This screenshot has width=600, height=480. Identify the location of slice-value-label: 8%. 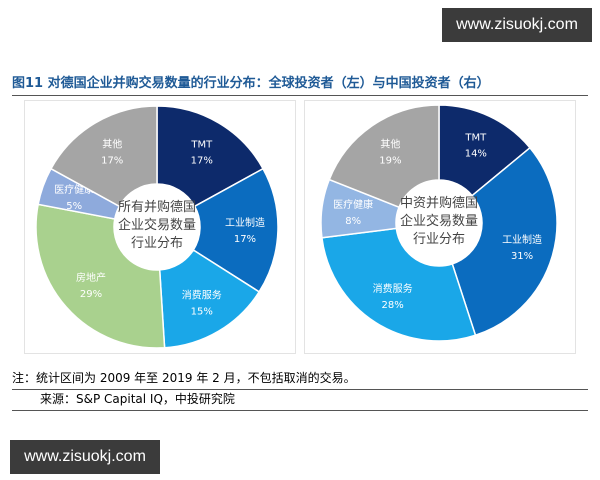
(353, 221).